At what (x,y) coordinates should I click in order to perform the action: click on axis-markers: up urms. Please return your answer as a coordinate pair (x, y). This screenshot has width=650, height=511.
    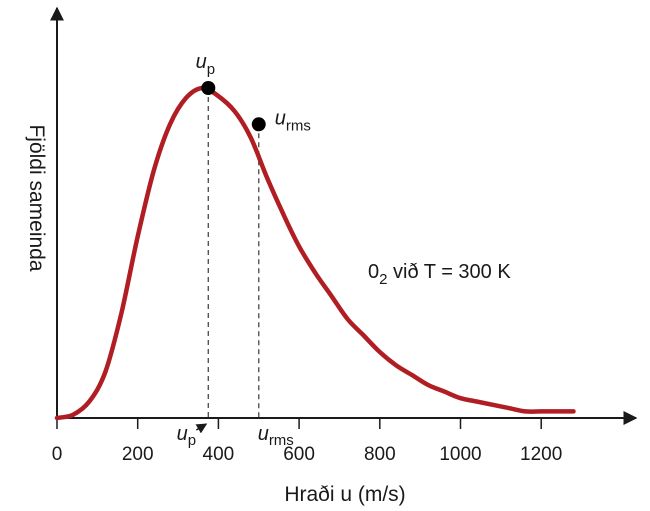
    Looking at the image, I should click on (235, 436).